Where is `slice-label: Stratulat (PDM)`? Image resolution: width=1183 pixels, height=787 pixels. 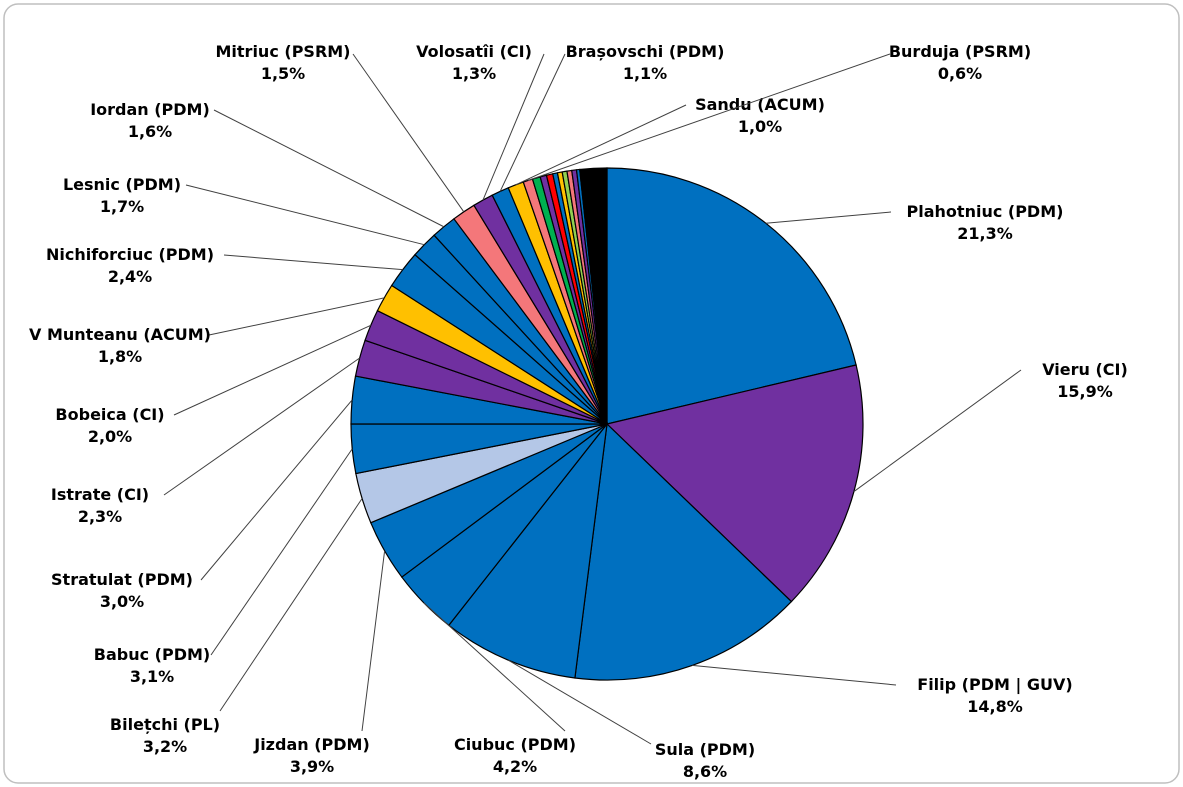 slice-label: Stratulat (PDM) is located at coordinates (122, 579).